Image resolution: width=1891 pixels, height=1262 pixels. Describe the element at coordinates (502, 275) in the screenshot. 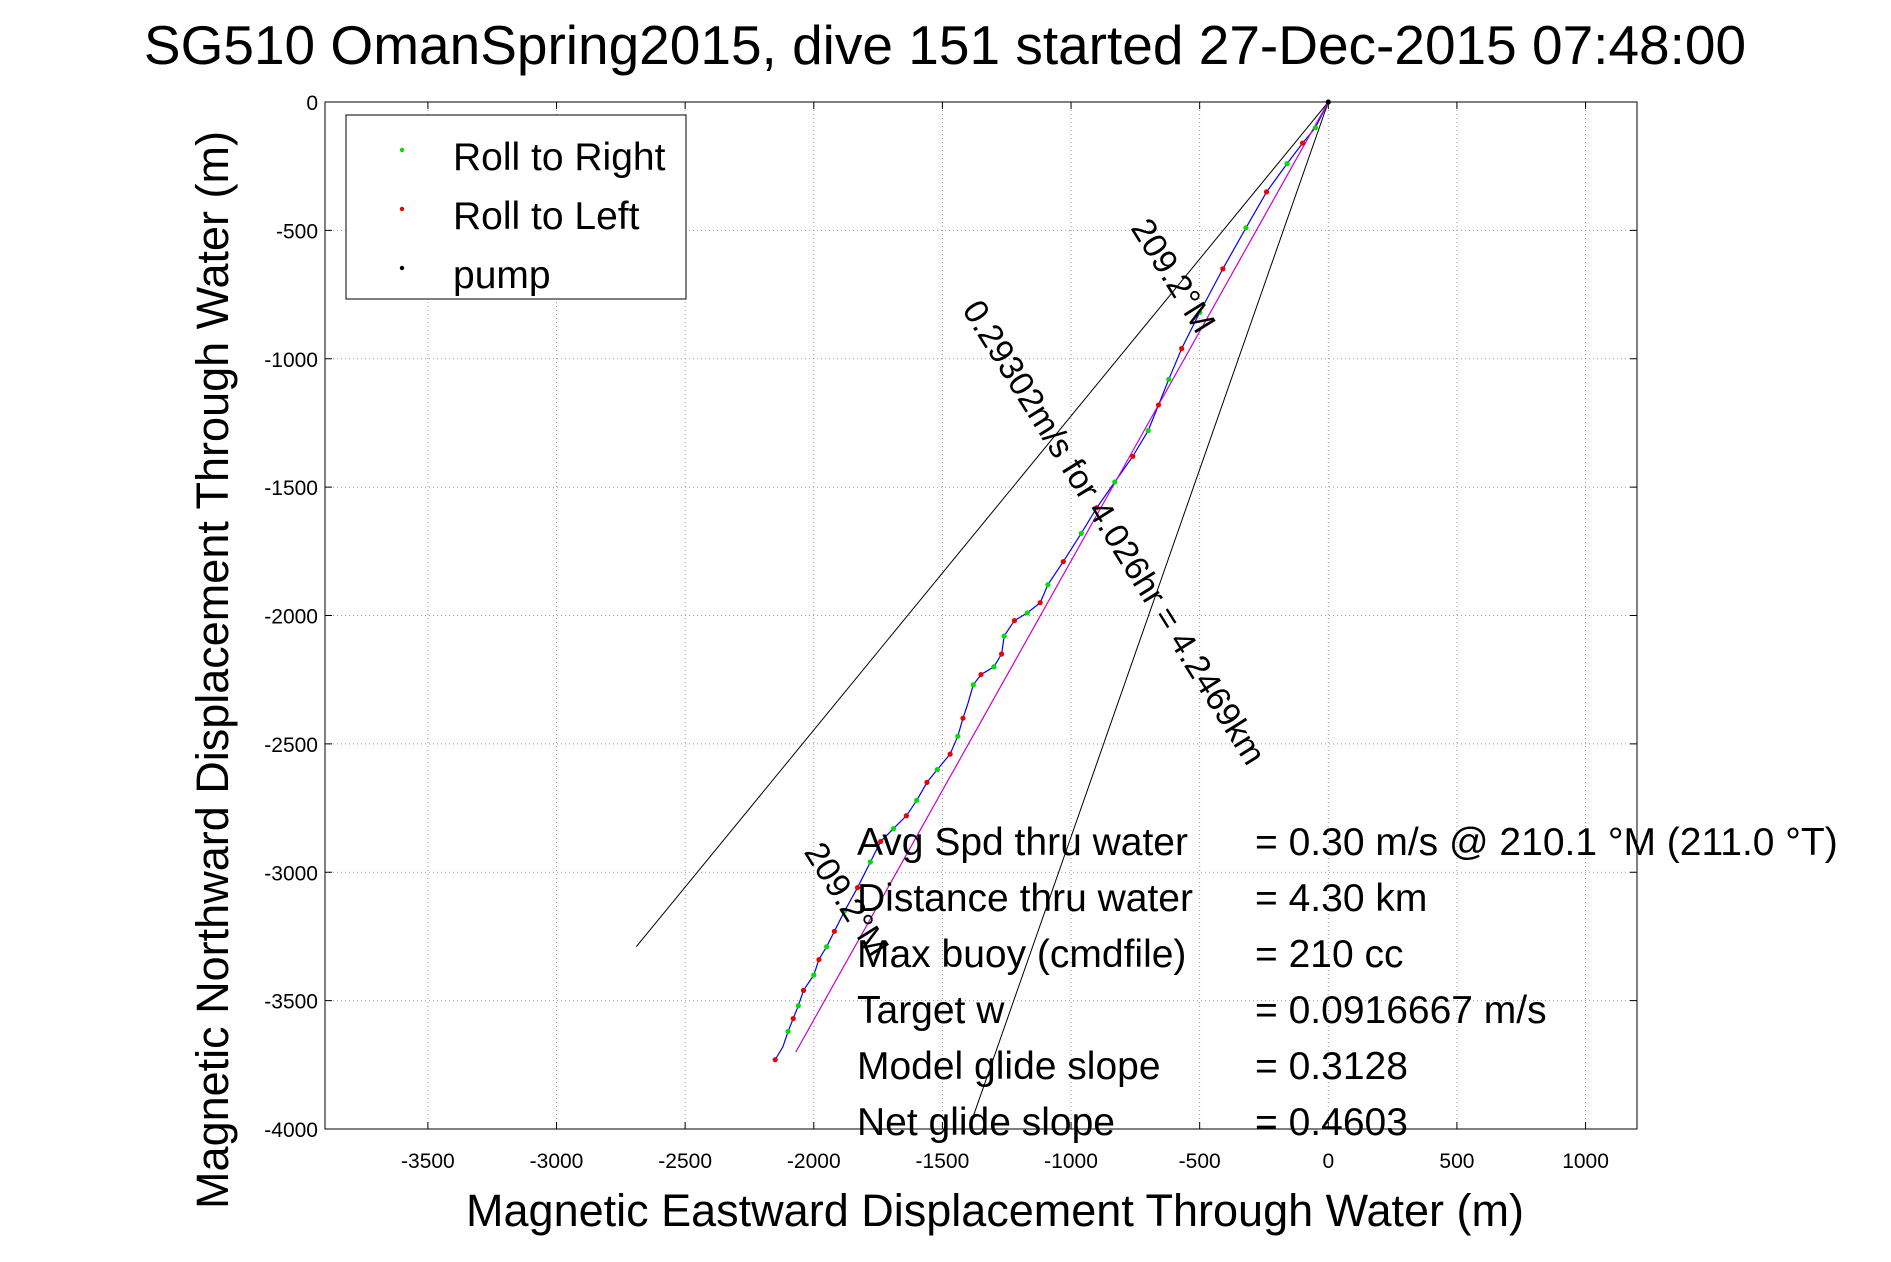

I see `legend-label-pump: pump` at that location.